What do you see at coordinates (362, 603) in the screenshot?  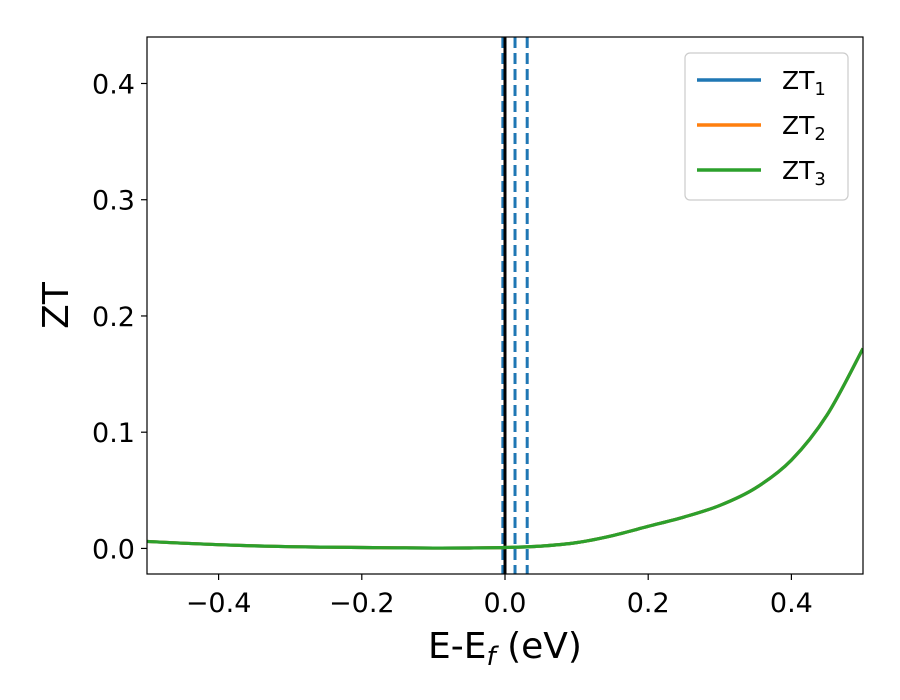 I see `x-tick-label: −0.2` at bounding box center [362, 603].